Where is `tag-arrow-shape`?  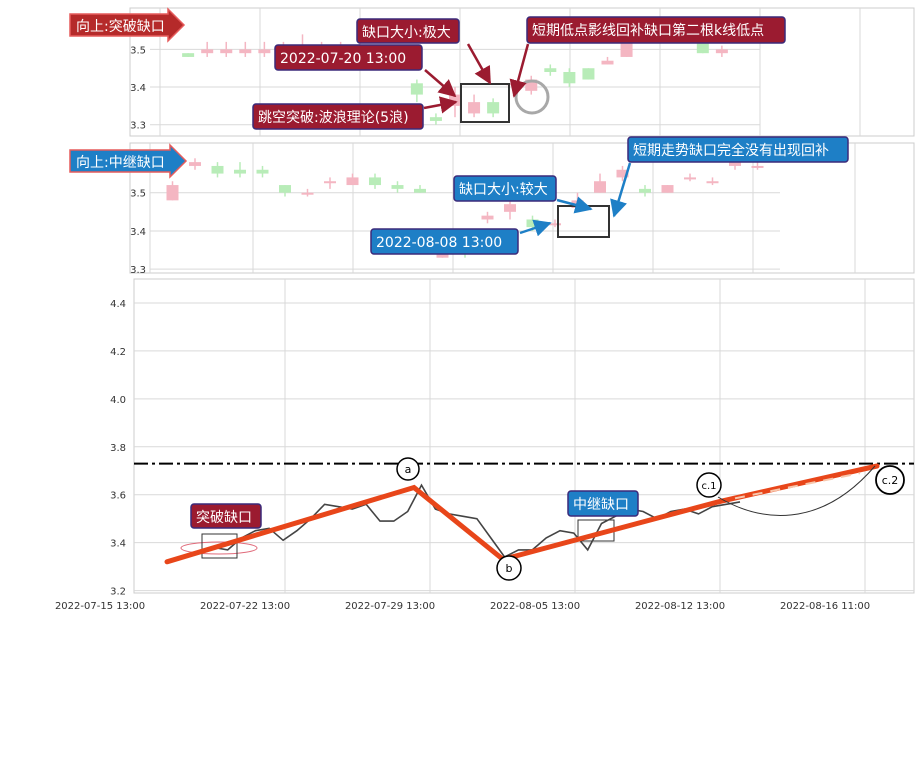 tag-arrow-shape is located at coordinates (127, 25).